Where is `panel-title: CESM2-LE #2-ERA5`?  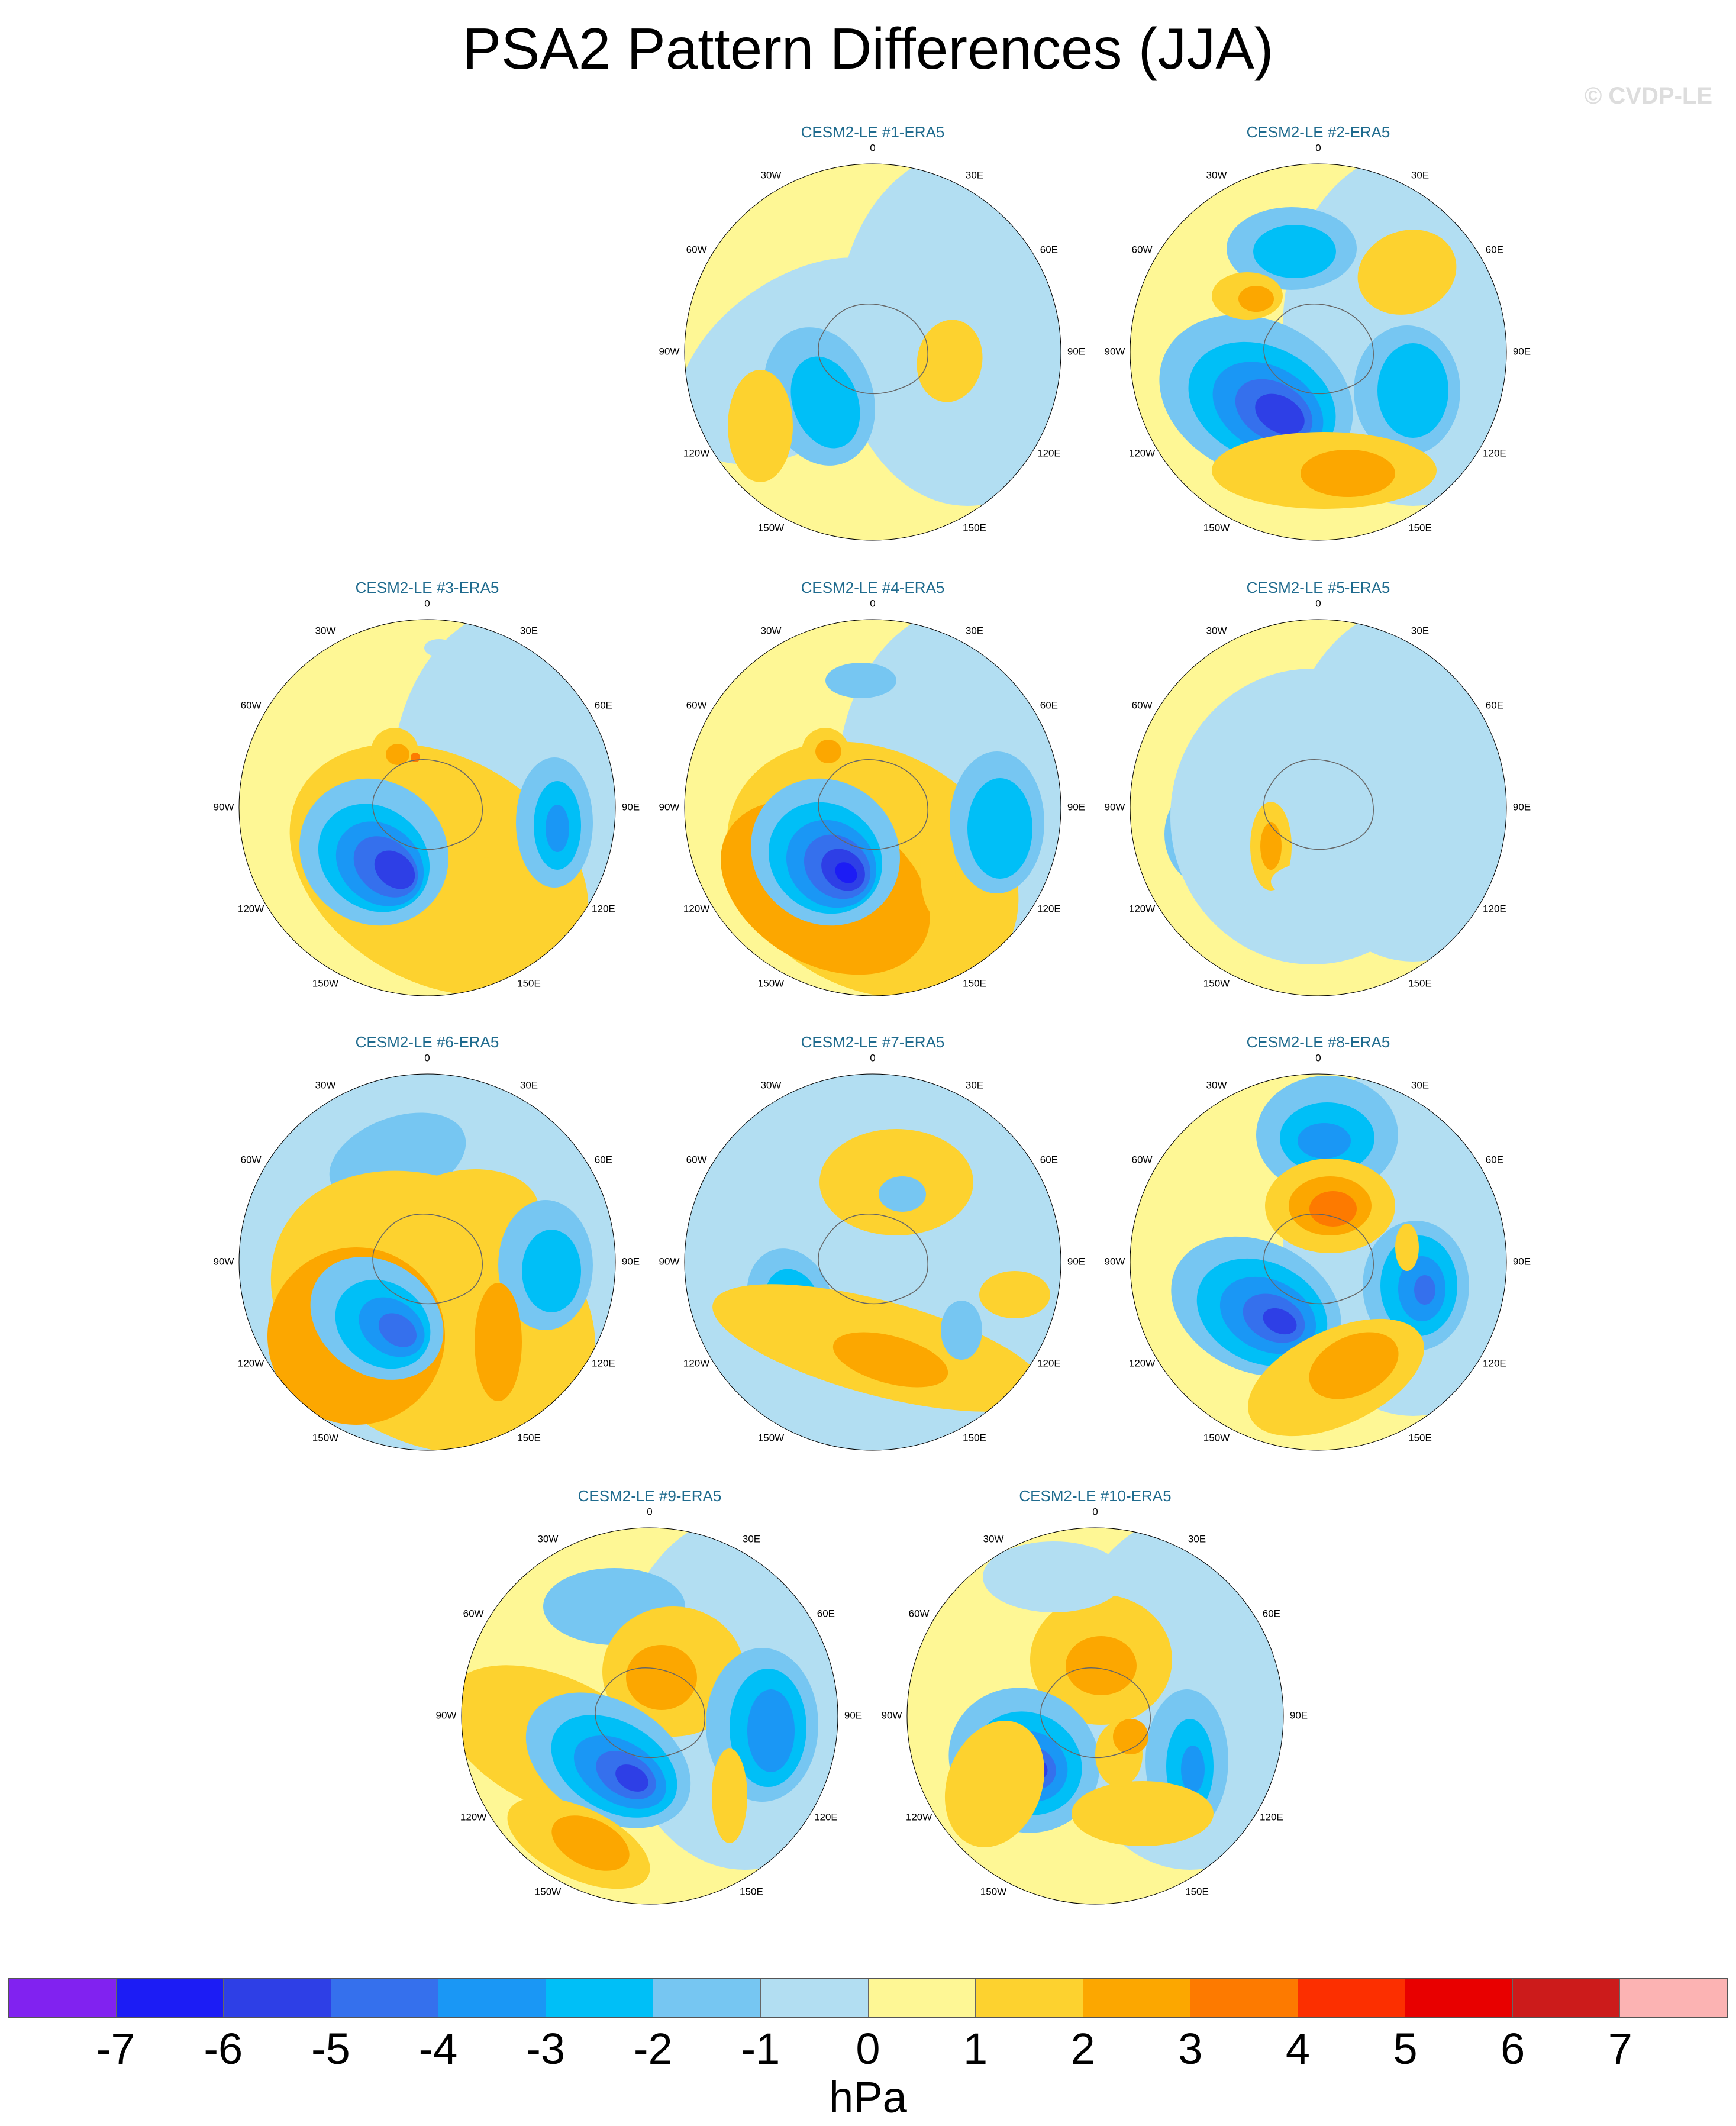
panel-title: CESM2-LE #2-ERA5 is located at coordinates (1318, 132).